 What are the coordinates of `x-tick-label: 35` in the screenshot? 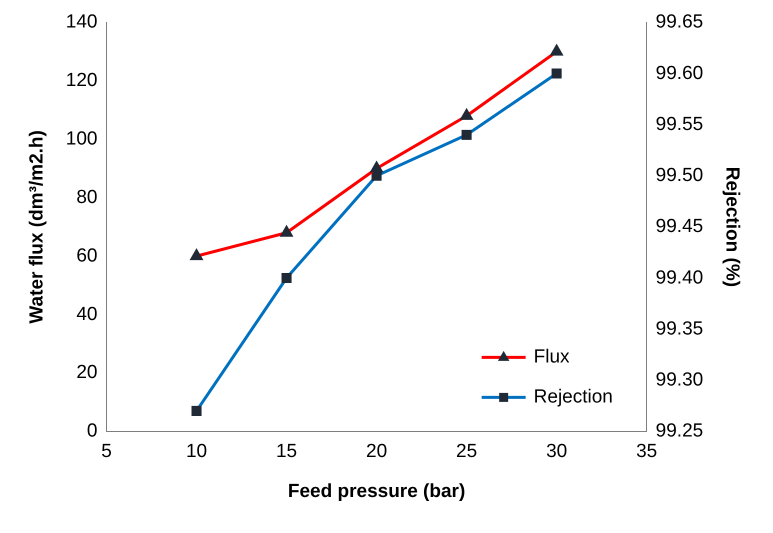 It's located at (647, 451).